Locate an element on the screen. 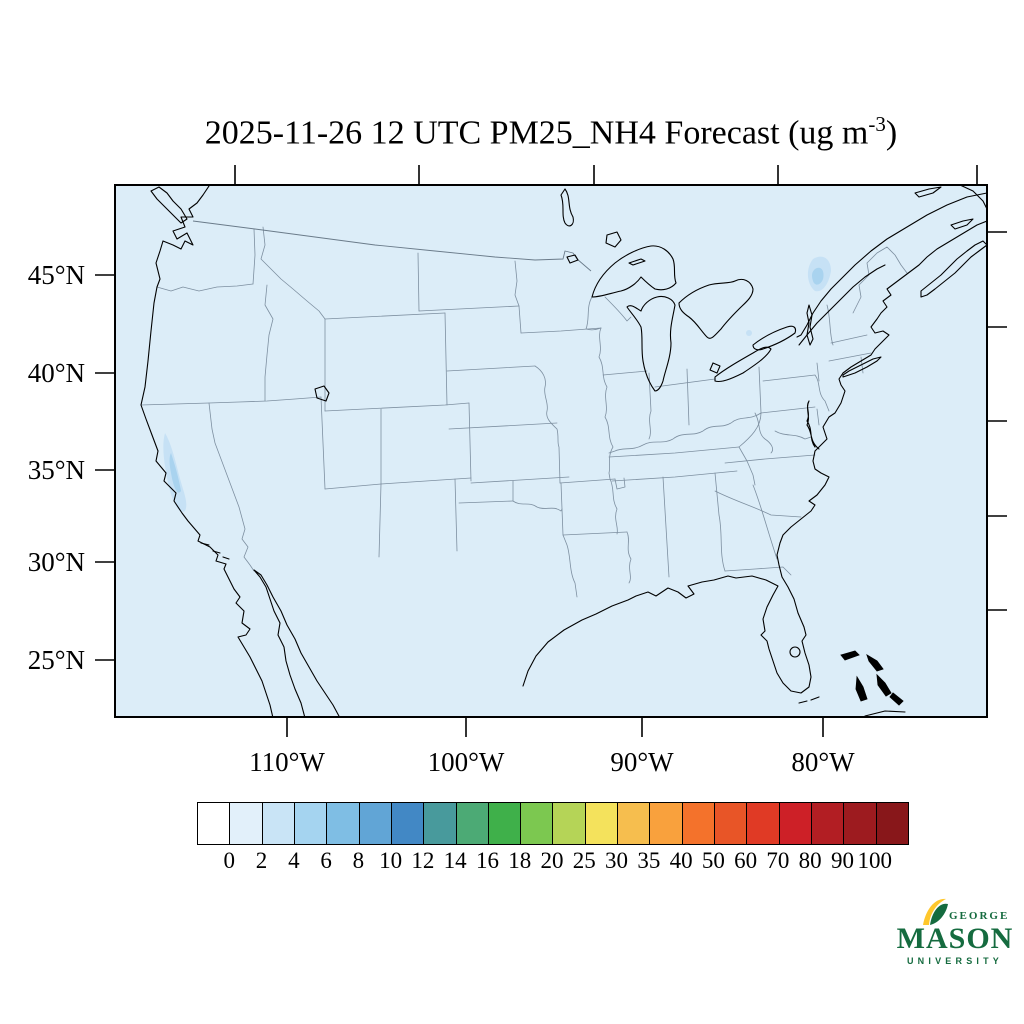 The height and width of the screenshot is (1024, 1024). lat-label-45n: 45°N is located at coordinates (56, 275).